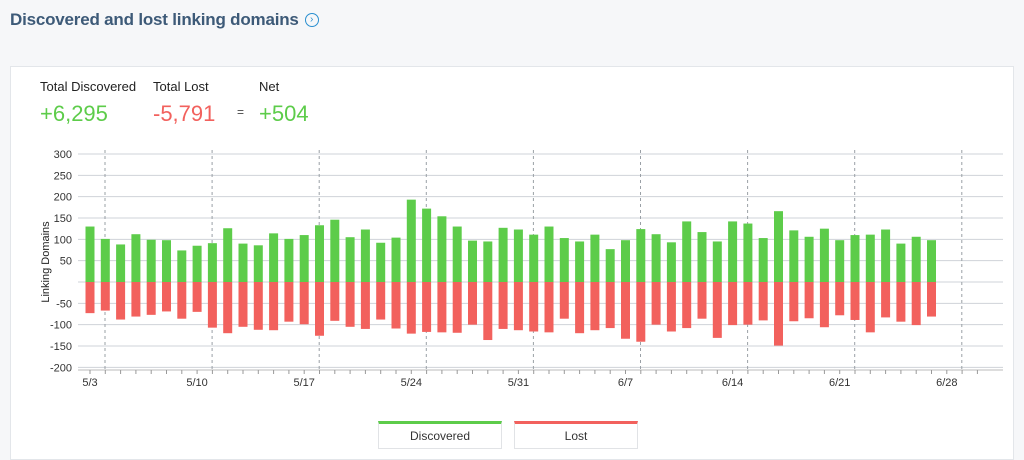 The image size is (1024, 460). Describe the element at coordinates (63, 155) in the screenshot. I see `y-tick-label: 300` at that location.